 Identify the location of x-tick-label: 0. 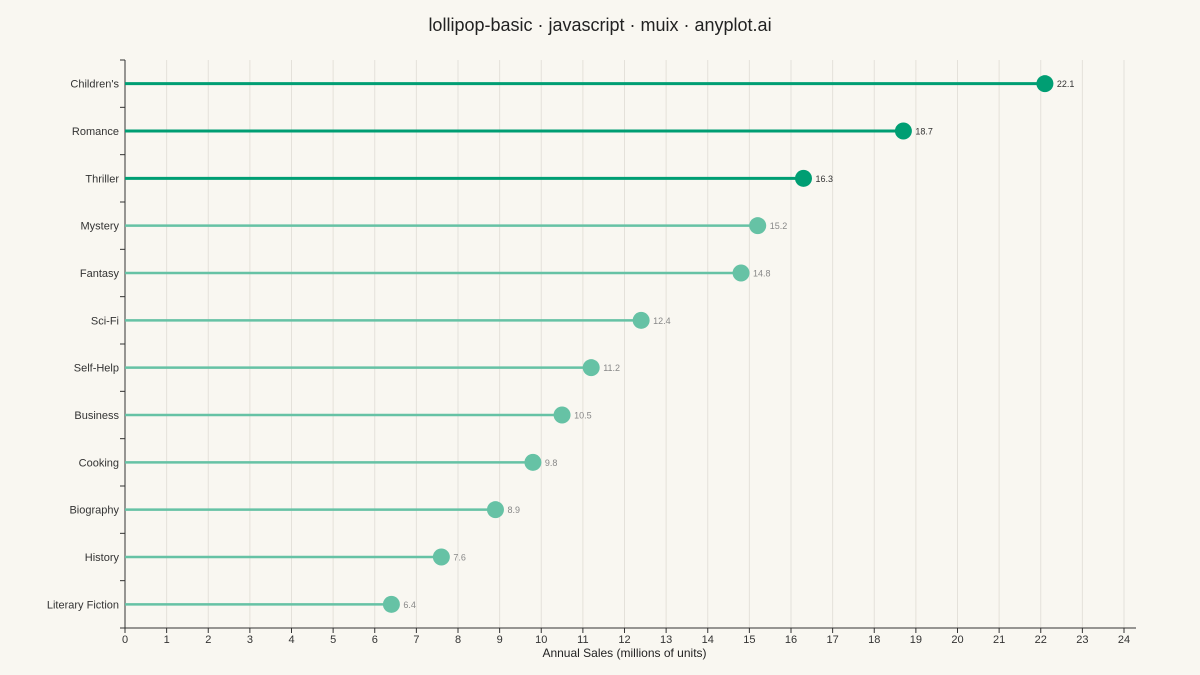
(125, 640).